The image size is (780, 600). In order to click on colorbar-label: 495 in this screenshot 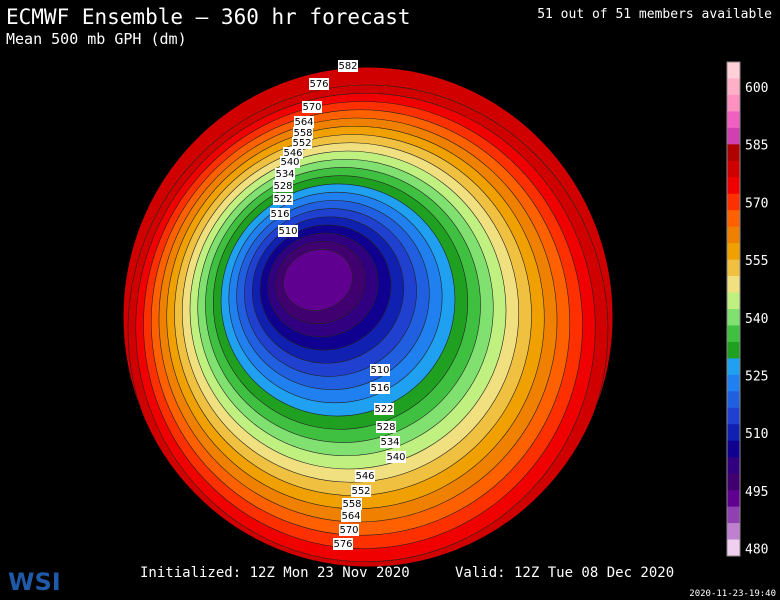, I will do `click(756, 492)`.